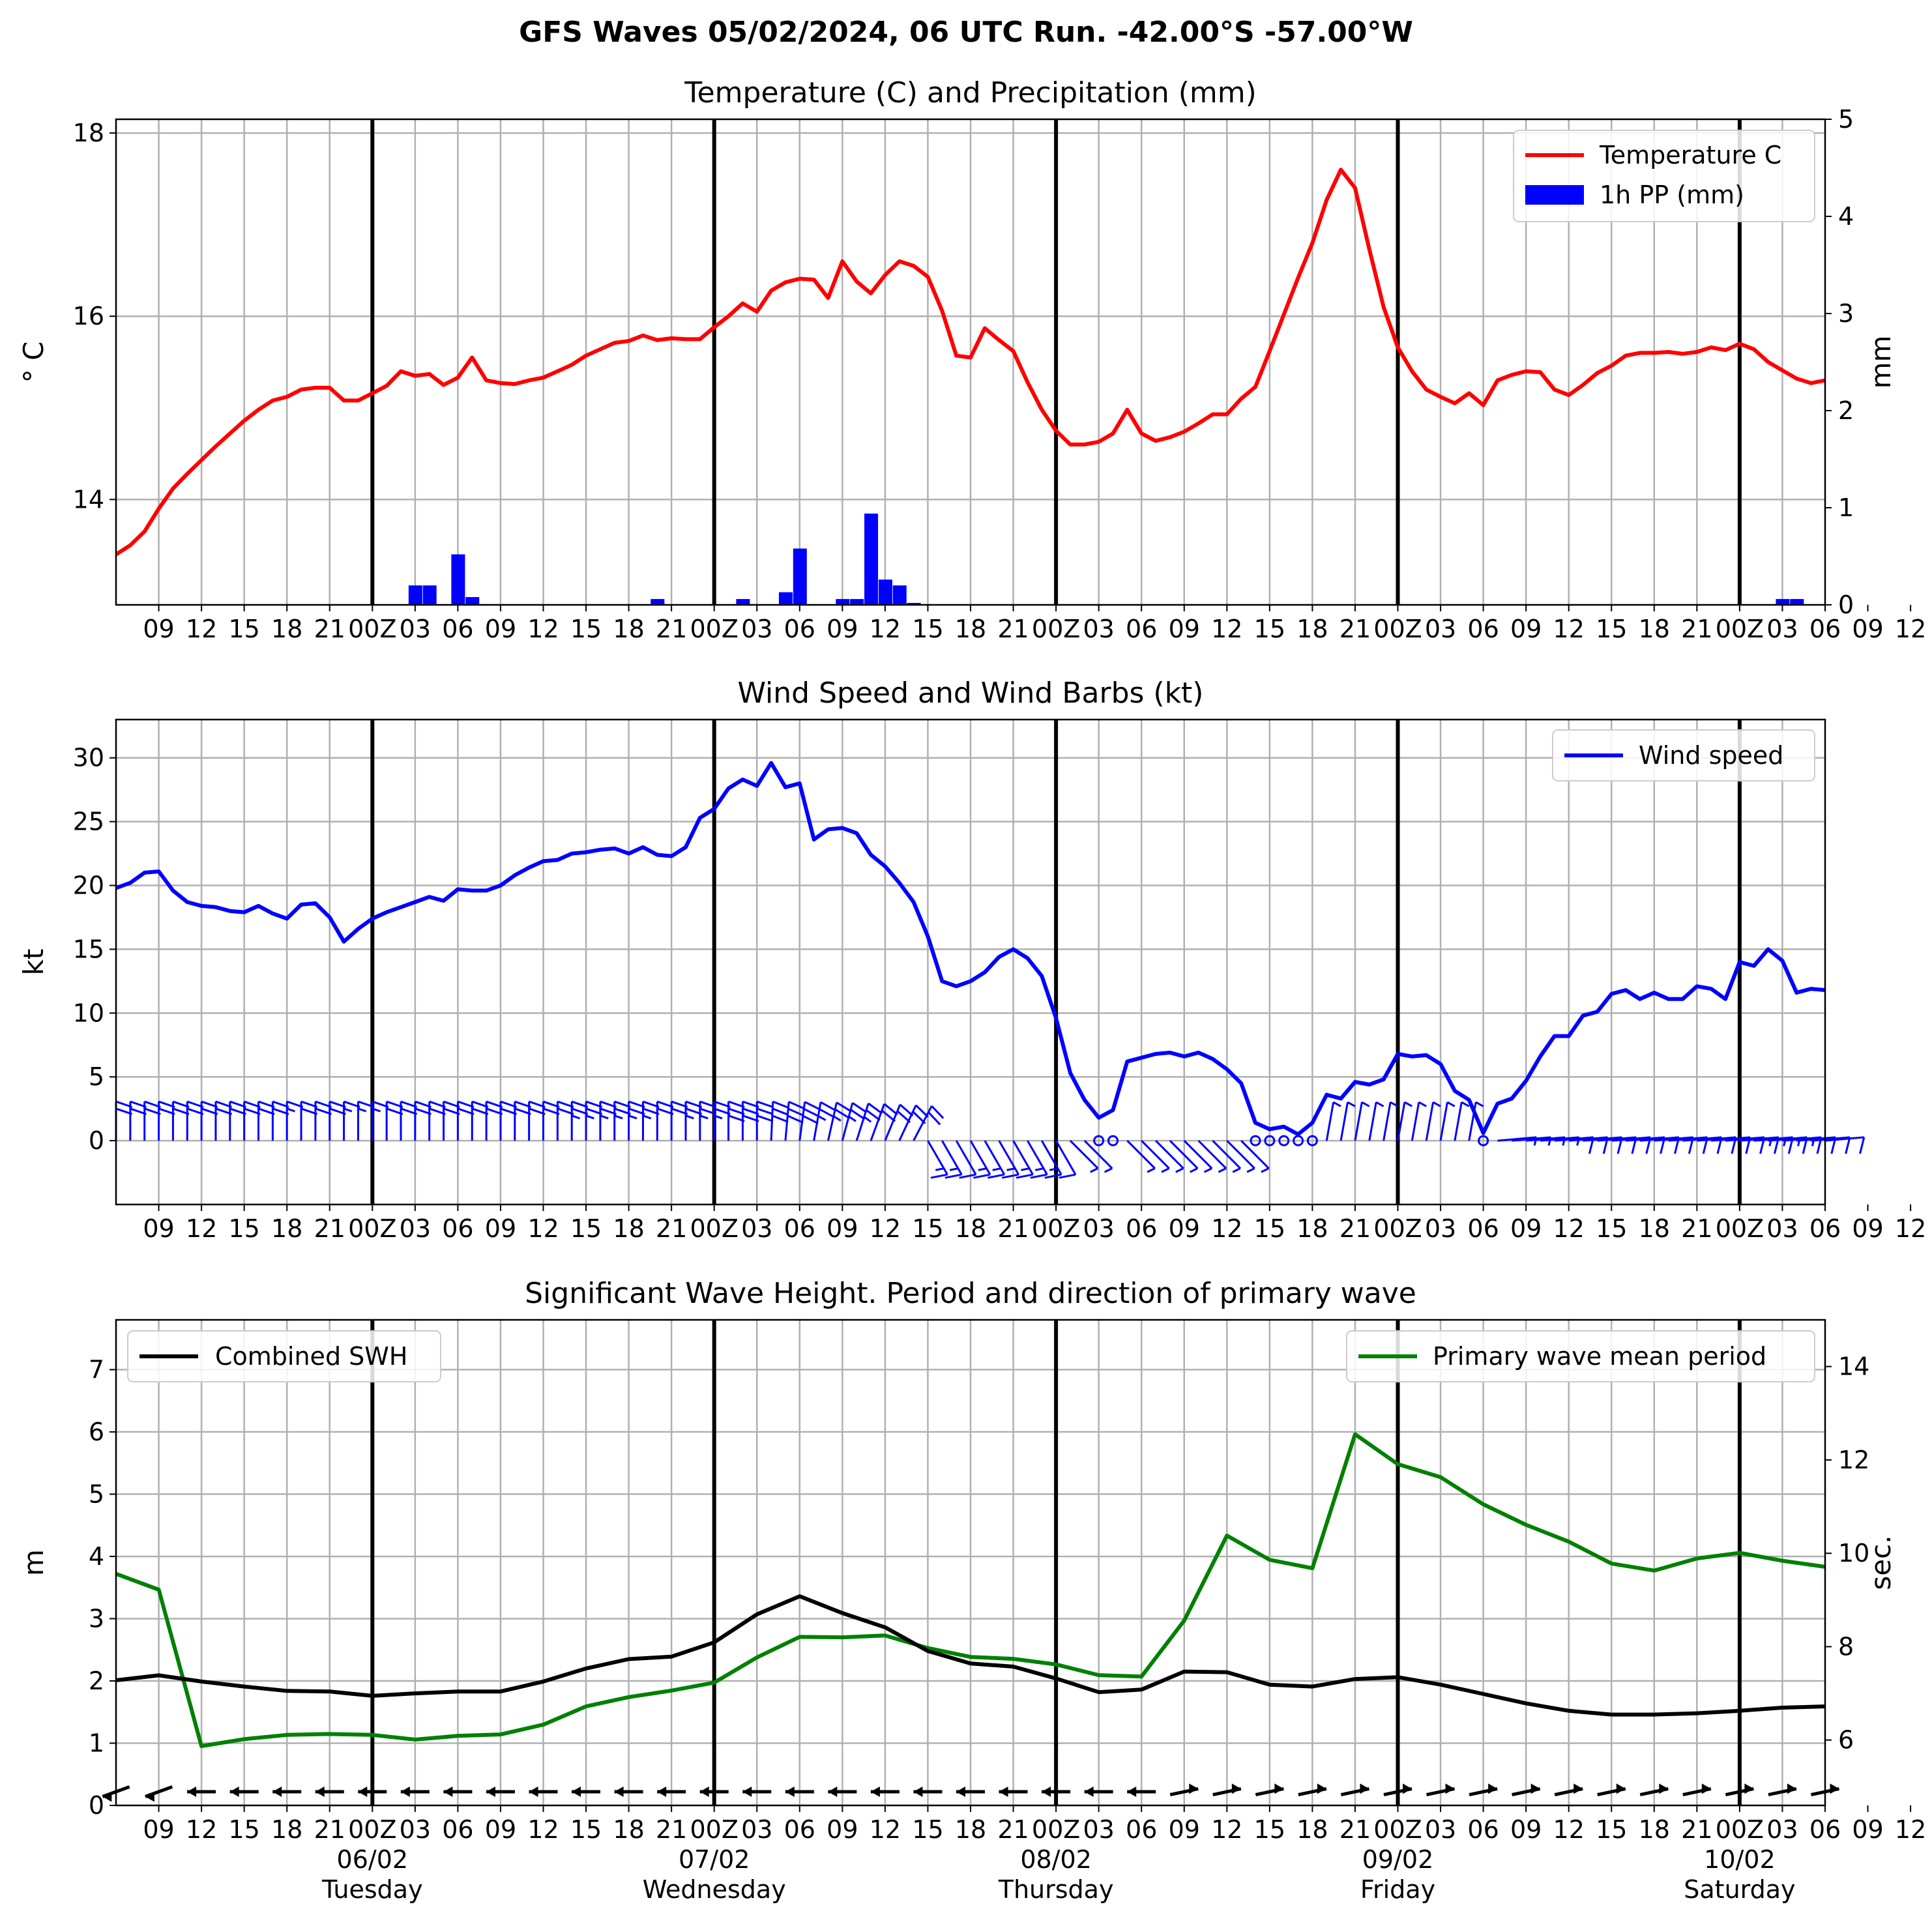 Image resolution: width=1932 pixels, height=1926 pixels. Describe the element at coordinates (96, 1140) in the screenshot. I see `y-tick-label: 0` at that location.